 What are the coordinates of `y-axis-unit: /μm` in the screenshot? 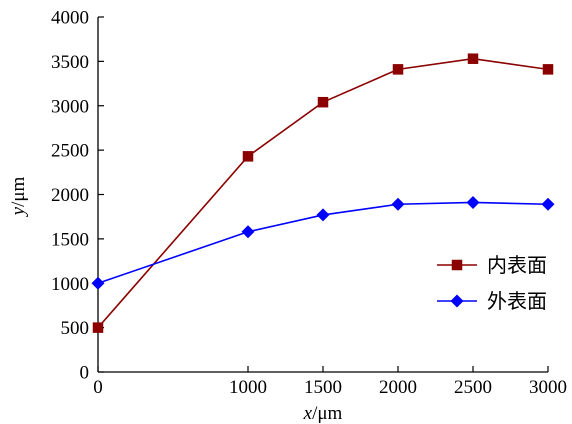 It's located at (18, 191).